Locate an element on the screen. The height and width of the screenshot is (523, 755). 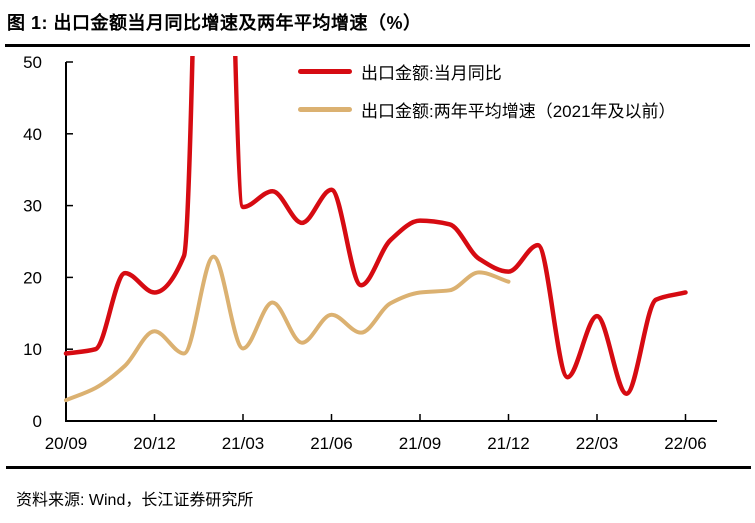
figure-title: 图 1: 出口金额当月同比增速及两年平均增速（%） is located at coordinates (214, 23).